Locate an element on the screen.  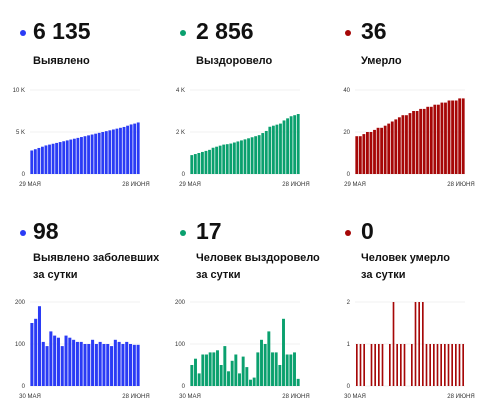
y-tick-label: 5 K is located at coordinates (20, 133).